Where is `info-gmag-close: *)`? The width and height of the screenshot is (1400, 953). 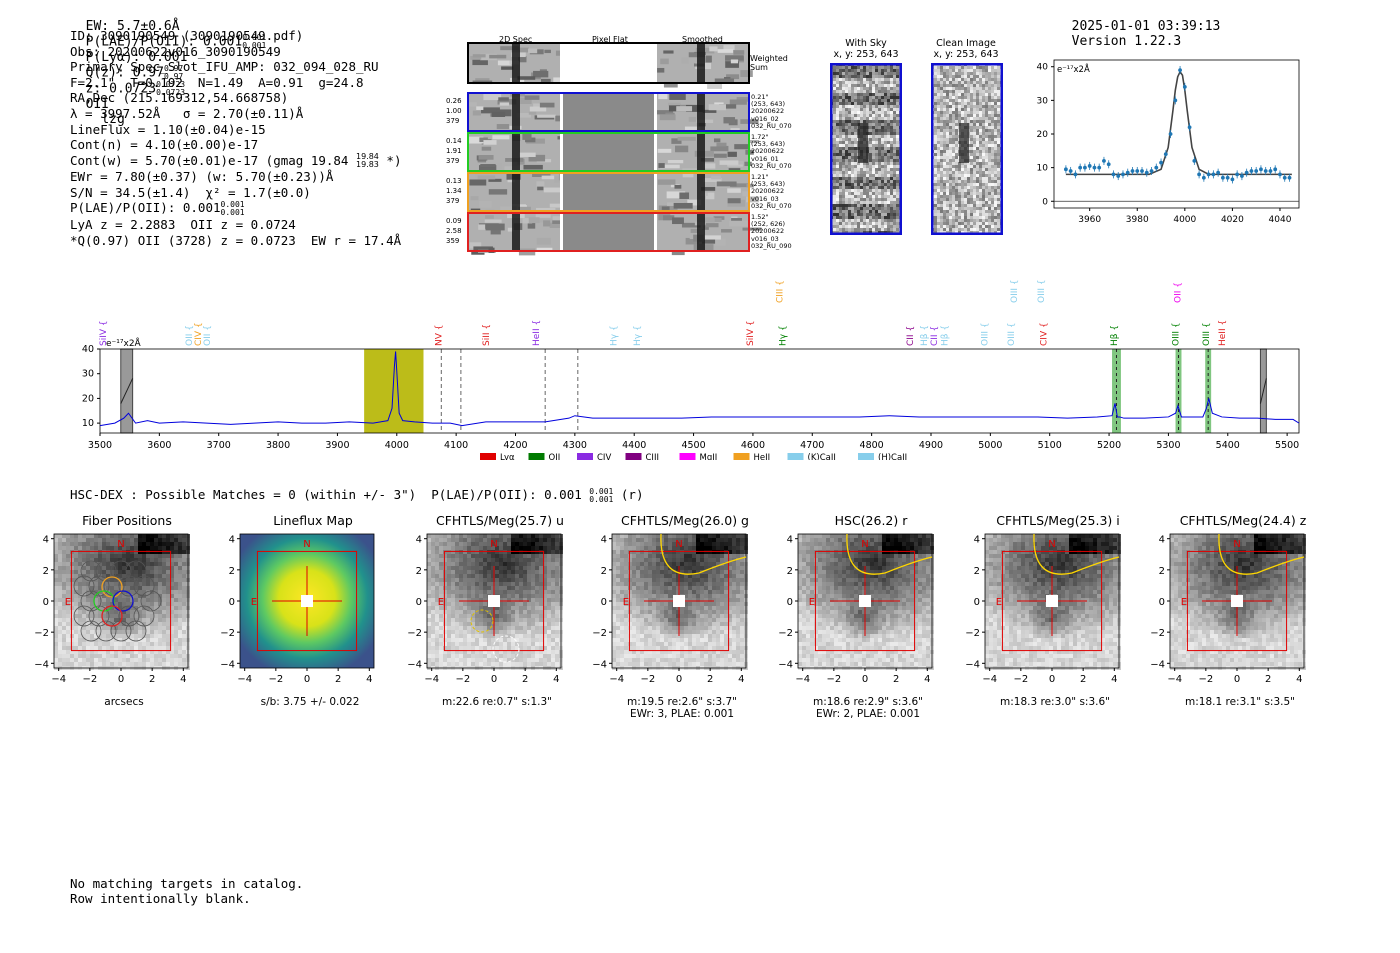 info-gmag-close: *) is located at coordinates (394, 160).